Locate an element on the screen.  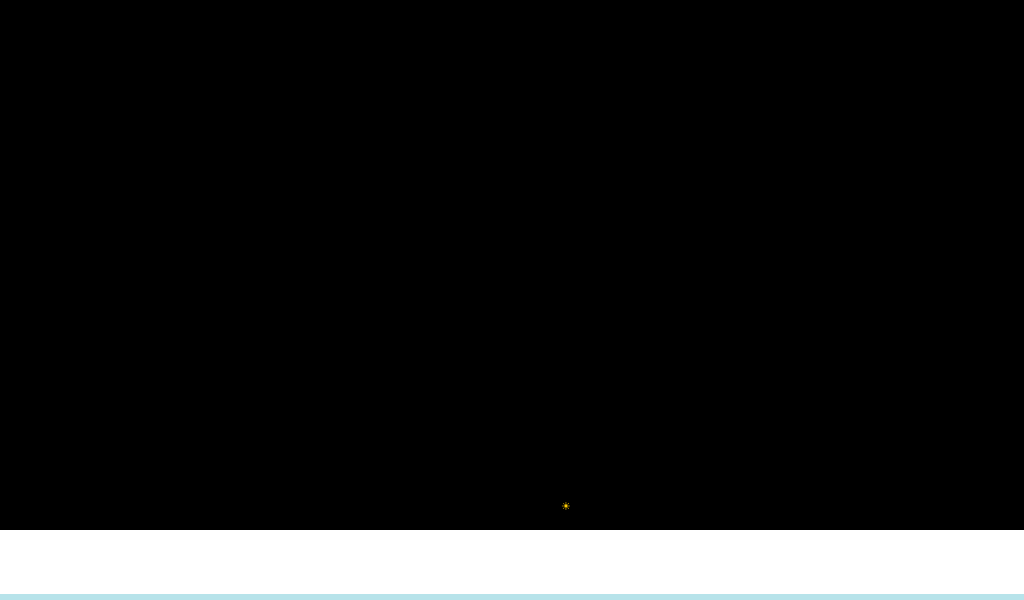
summary-table is located at coordinates (512, 562).